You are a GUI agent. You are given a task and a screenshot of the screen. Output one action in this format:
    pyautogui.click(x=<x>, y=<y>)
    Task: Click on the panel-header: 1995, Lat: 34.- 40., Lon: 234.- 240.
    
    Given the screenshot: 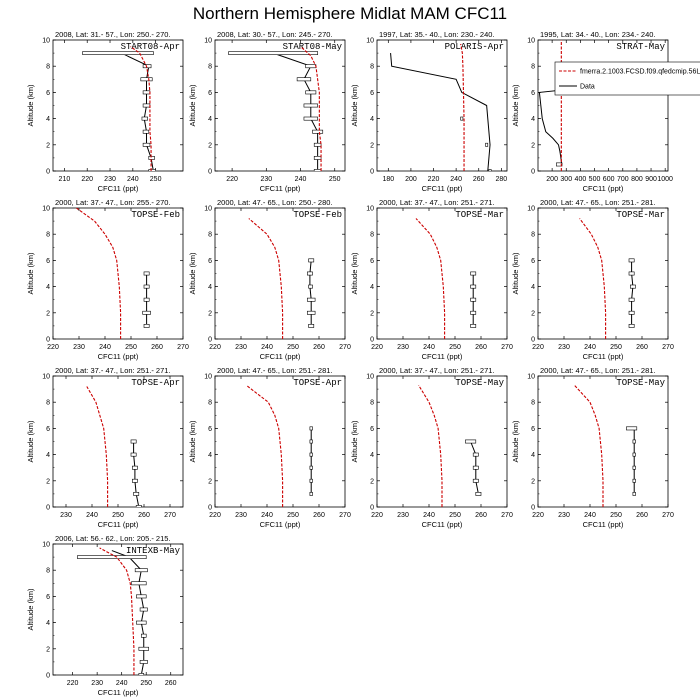 What is the action you would take?
    pyautogui.click(x=598, y=34)
    